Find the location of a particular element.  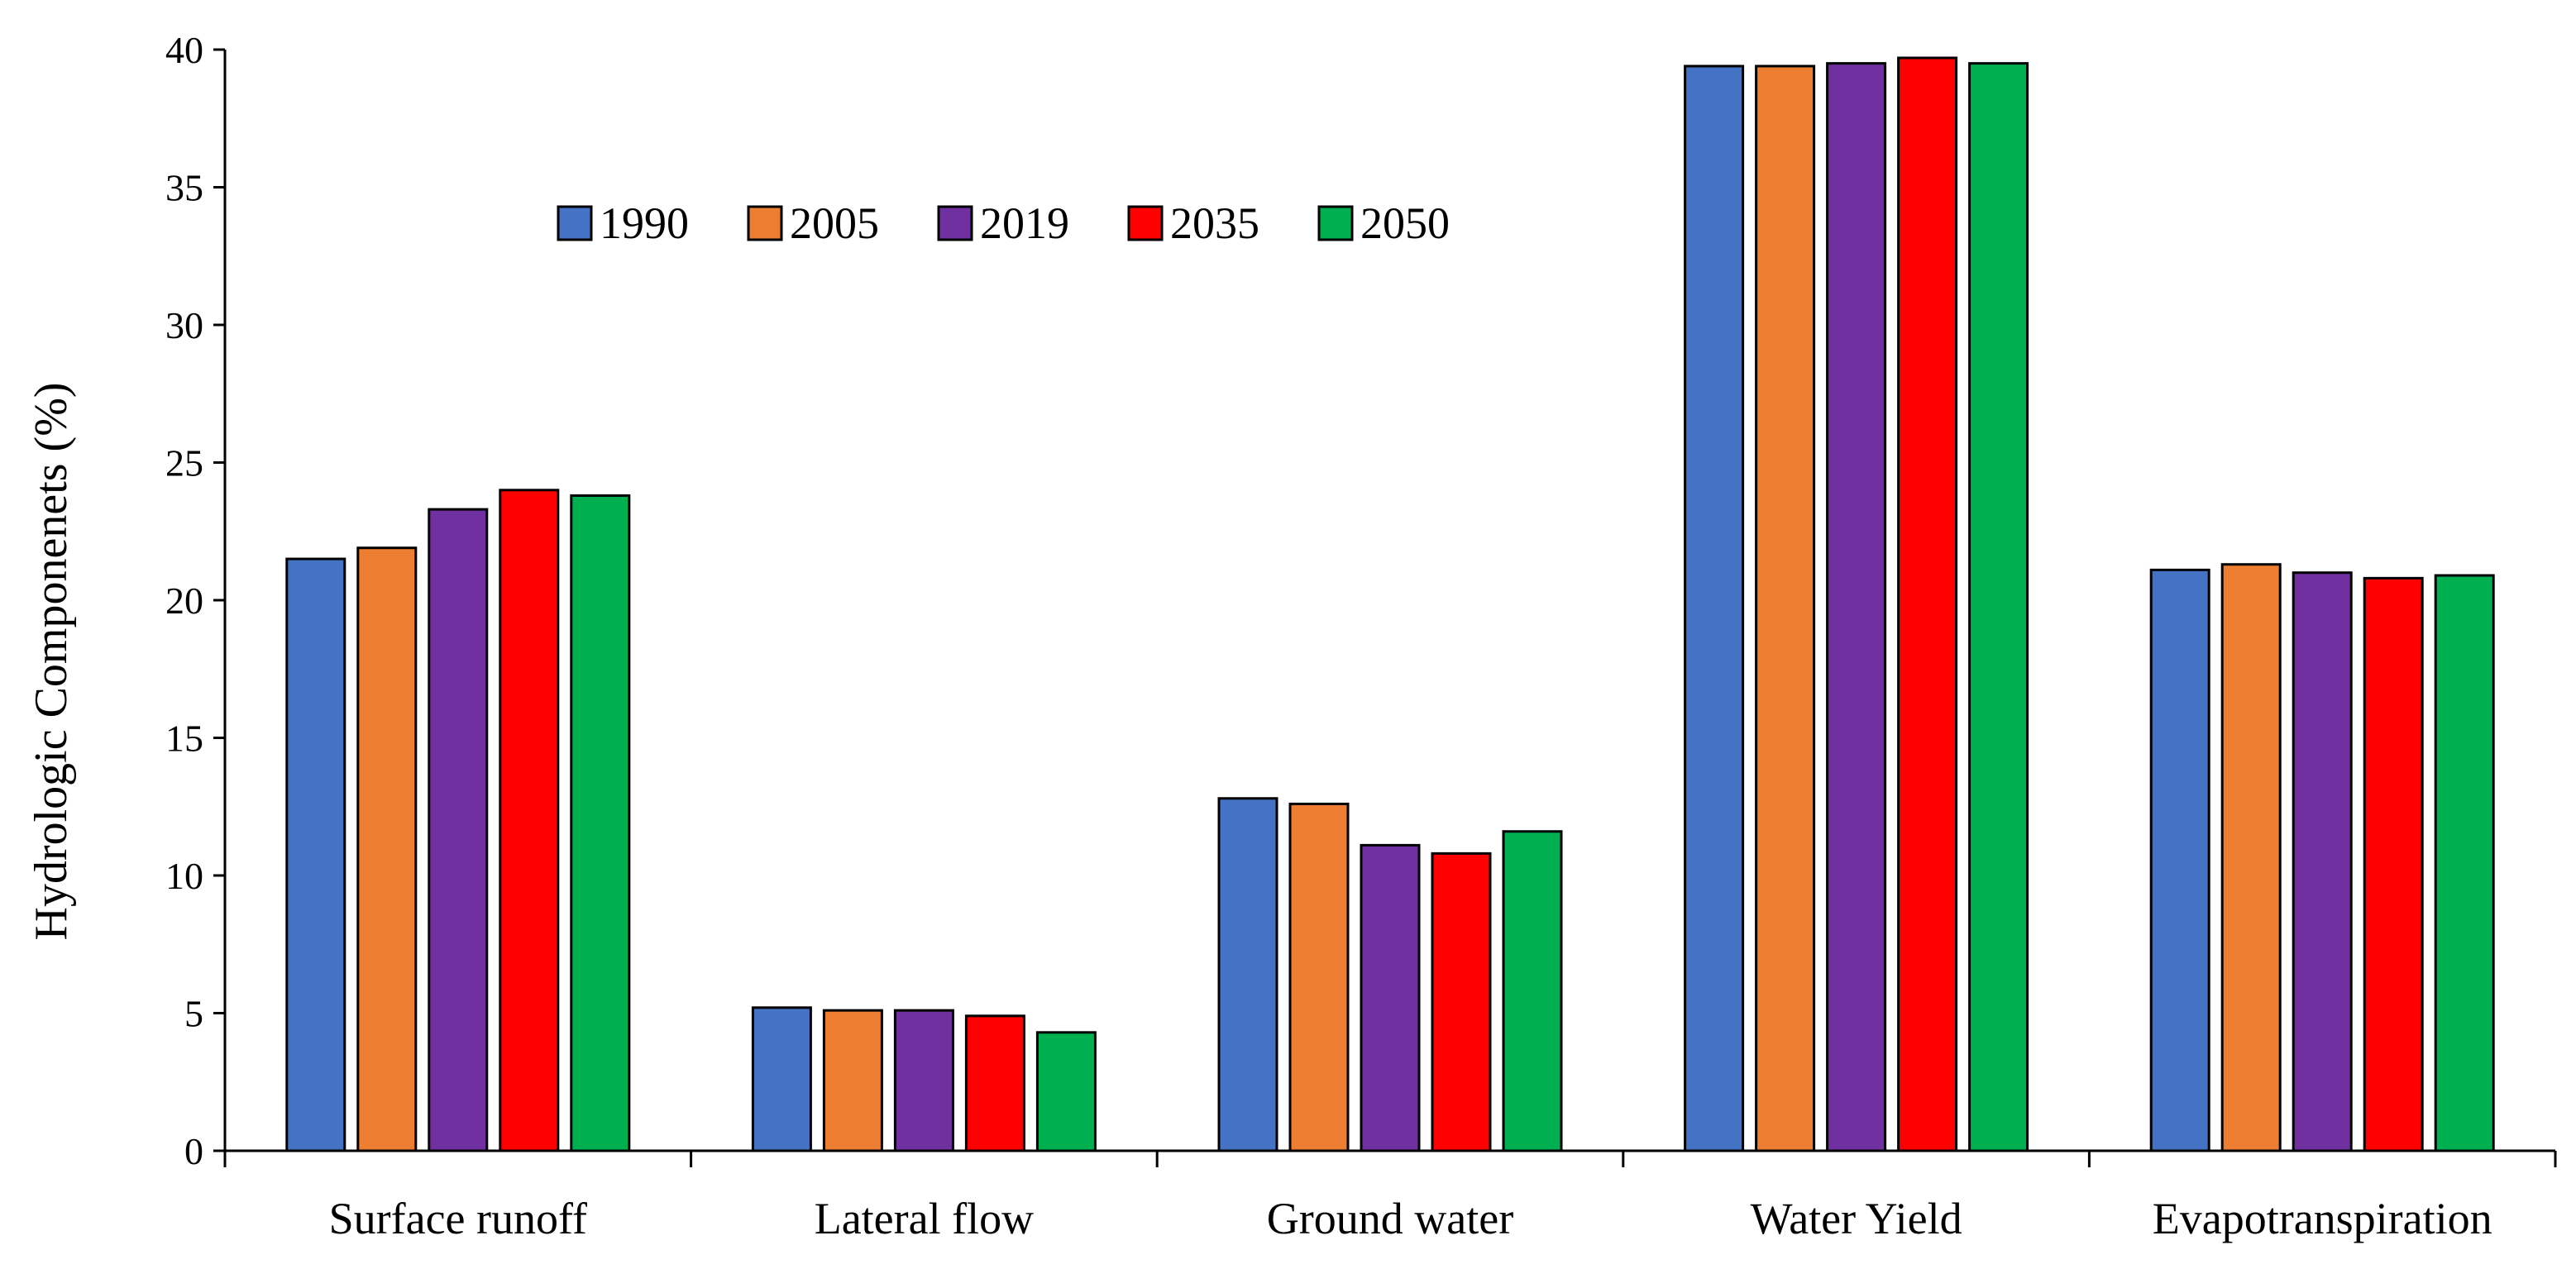

bar-2019-water-yield is located at coordinates (1856, 607).